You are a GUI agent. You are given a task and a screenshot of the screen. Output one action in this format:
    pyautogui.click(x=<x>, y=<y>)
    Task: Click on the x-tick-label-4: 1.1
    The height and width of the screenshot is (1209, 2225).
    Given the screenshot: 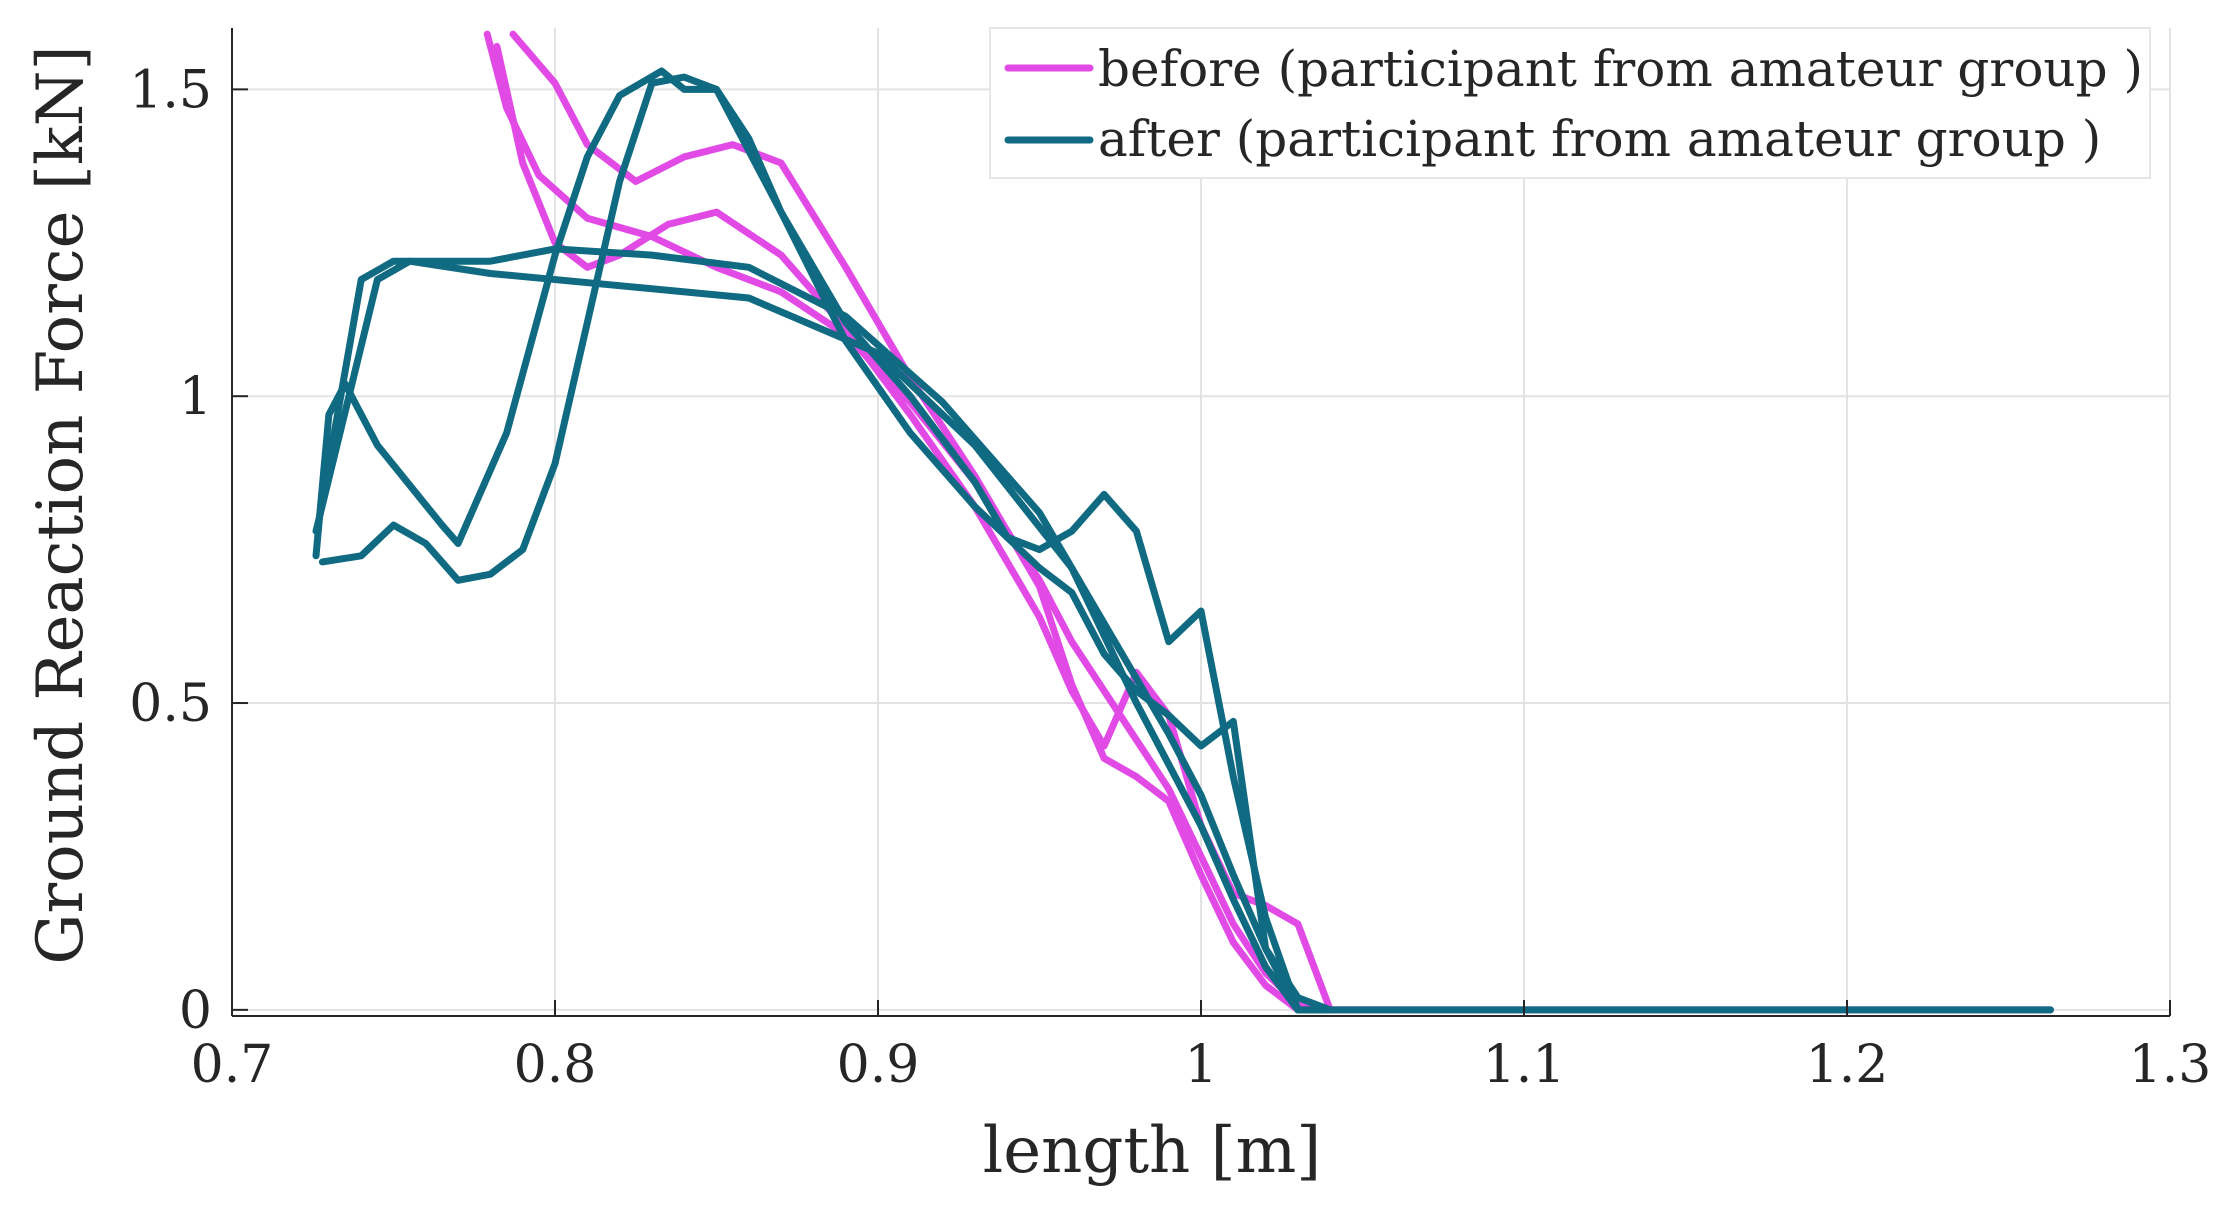 What is the action you would take?
    pyautogui.click(x=1524, y=1065)
    